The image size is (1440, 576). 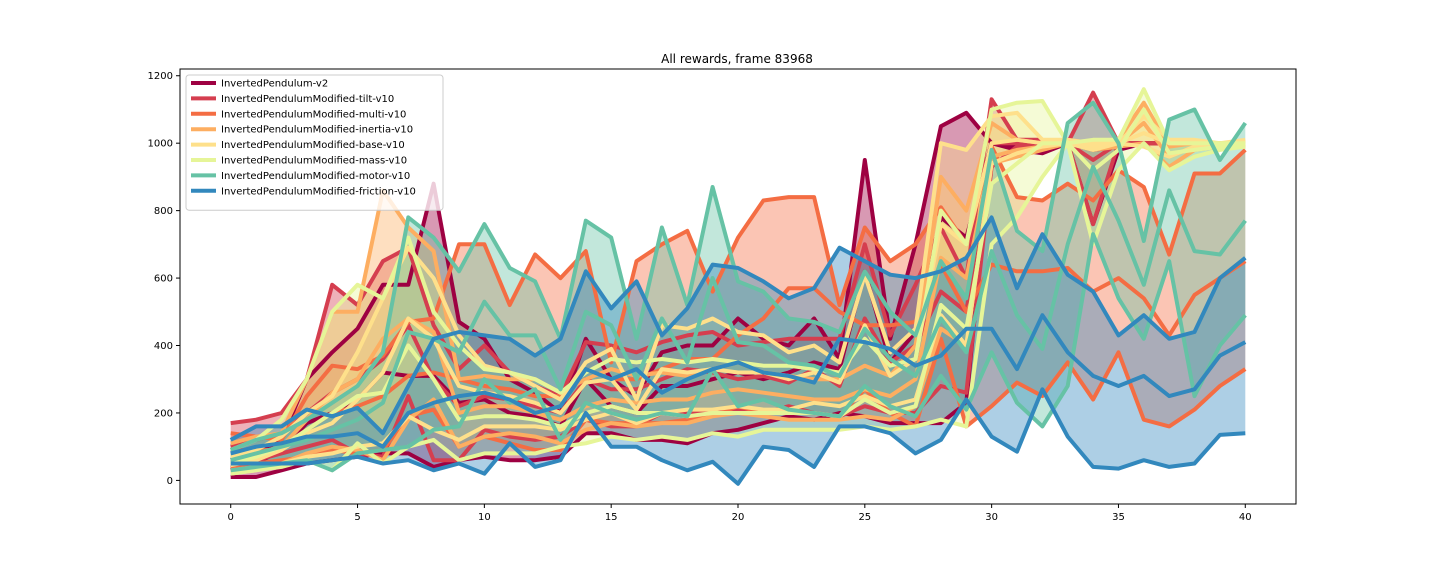 What do you see at coordinates (737, 59) in the screenshot?
I see `chart-title: All rewards, frame 83968` at bounding box center [737, 59].